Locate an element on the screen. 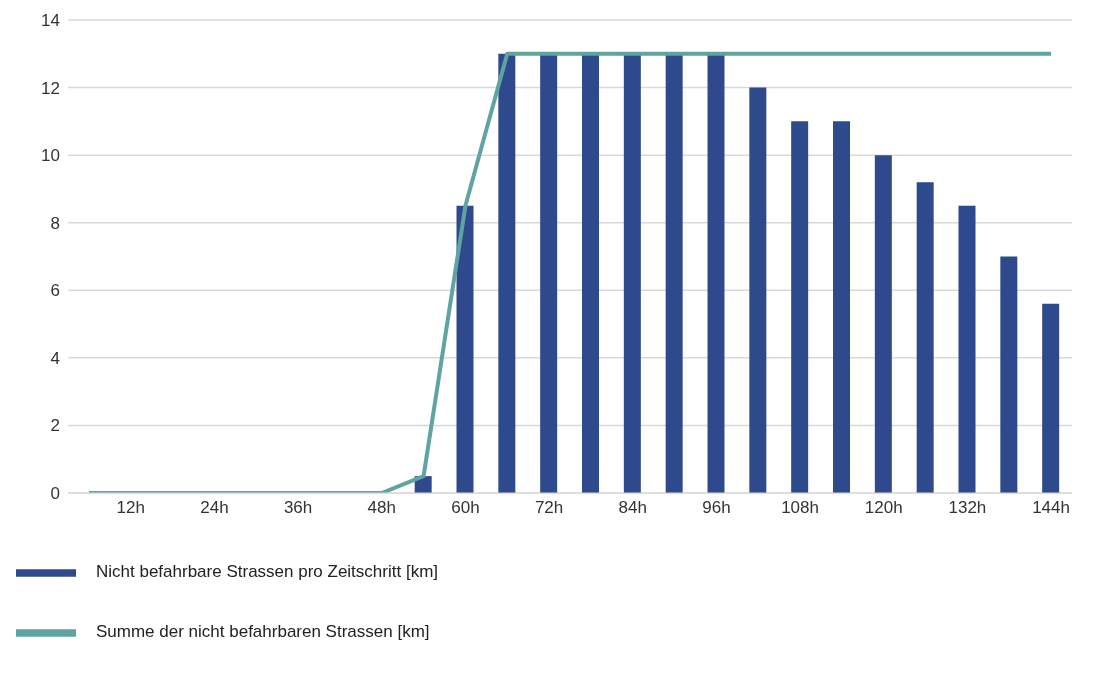 Image resolution: width=1104 pixels, height=675 pixels. x-tick-label: 36h is located at coordinates (298, 508).